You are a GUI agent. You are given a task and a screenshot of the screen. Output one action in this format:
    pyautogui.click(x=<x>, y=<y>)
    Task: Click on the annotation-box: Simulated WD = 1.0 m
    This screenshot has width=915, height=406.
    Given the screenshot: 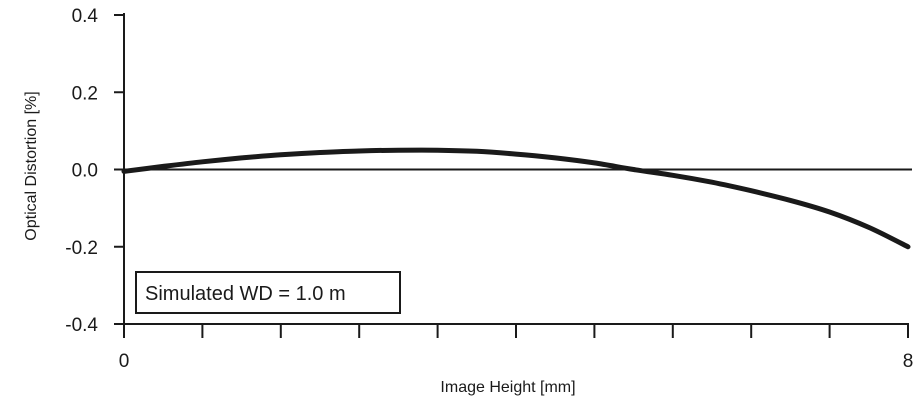 What is the action you would take?
    pyautogui.click(x=268, y=292)
    